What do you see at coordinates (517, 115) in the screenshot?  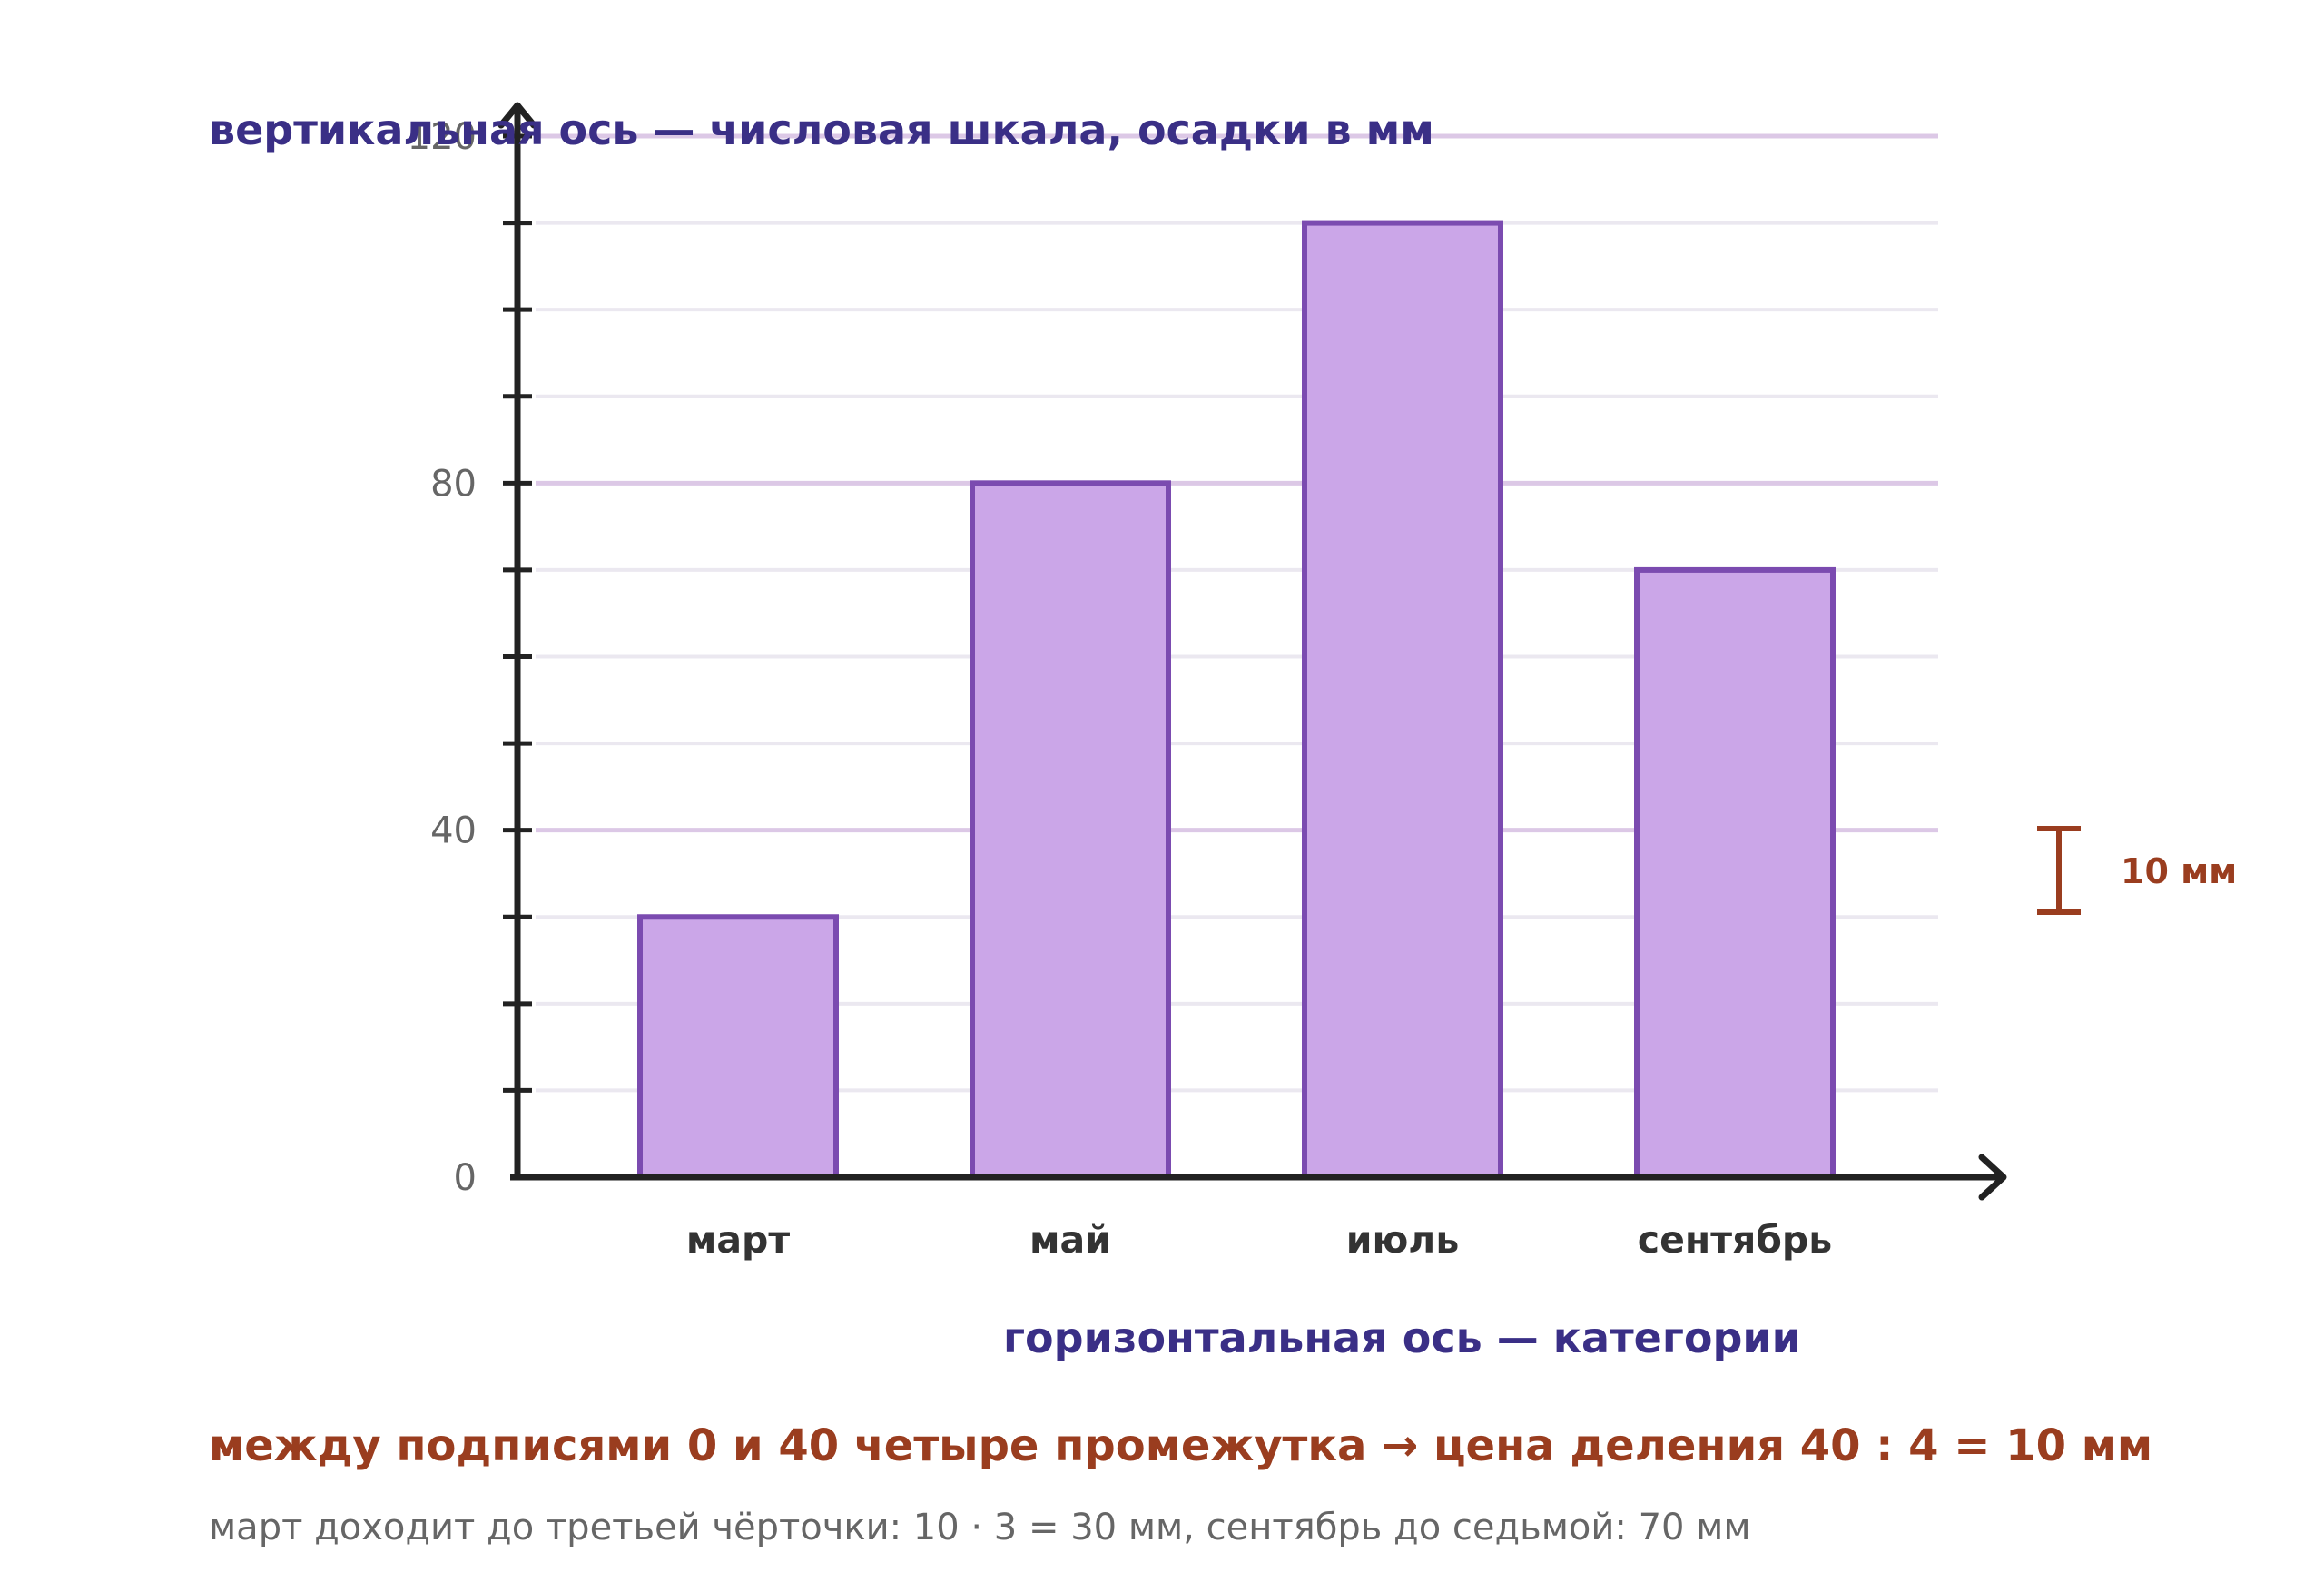 I see `y-axis-arrow` at bounding box center [517, 115].